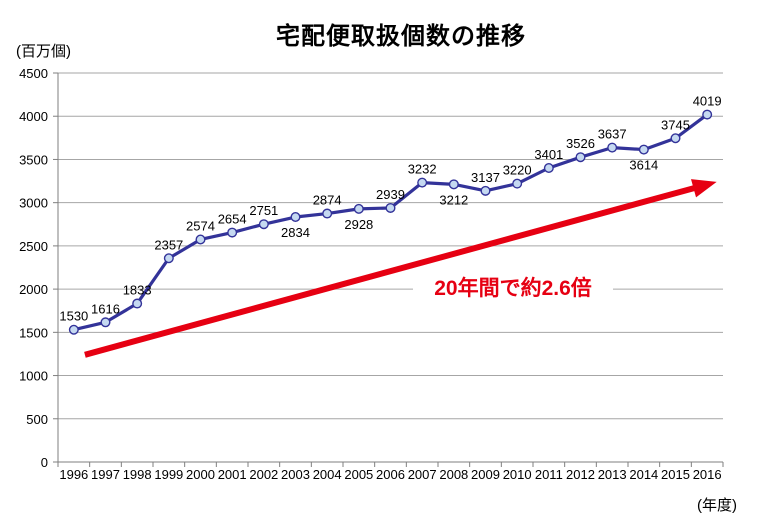  What do you see at coordinates (105, 474) in the screenshot?
I see `svg-text: 1997` at bounding box center [105, 474].